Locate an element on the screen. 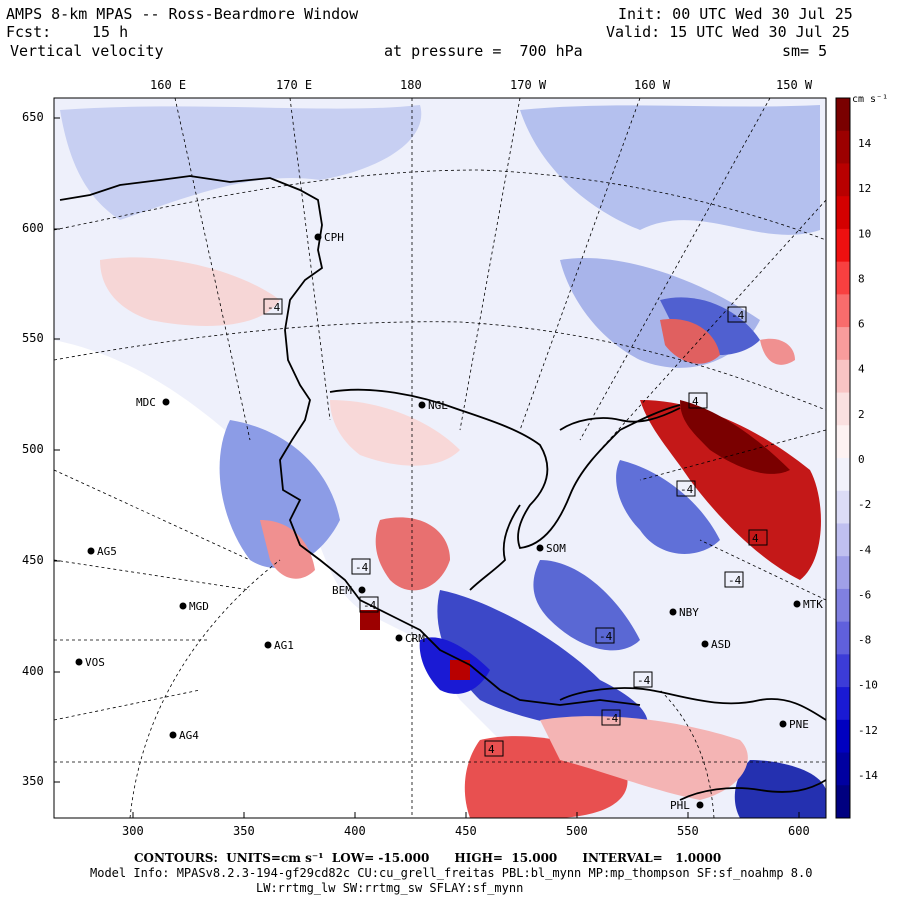 Image resolution: width=900 pixels, height=900 pixels. x-tick-450: 450 is located at coordinates (466, 831).